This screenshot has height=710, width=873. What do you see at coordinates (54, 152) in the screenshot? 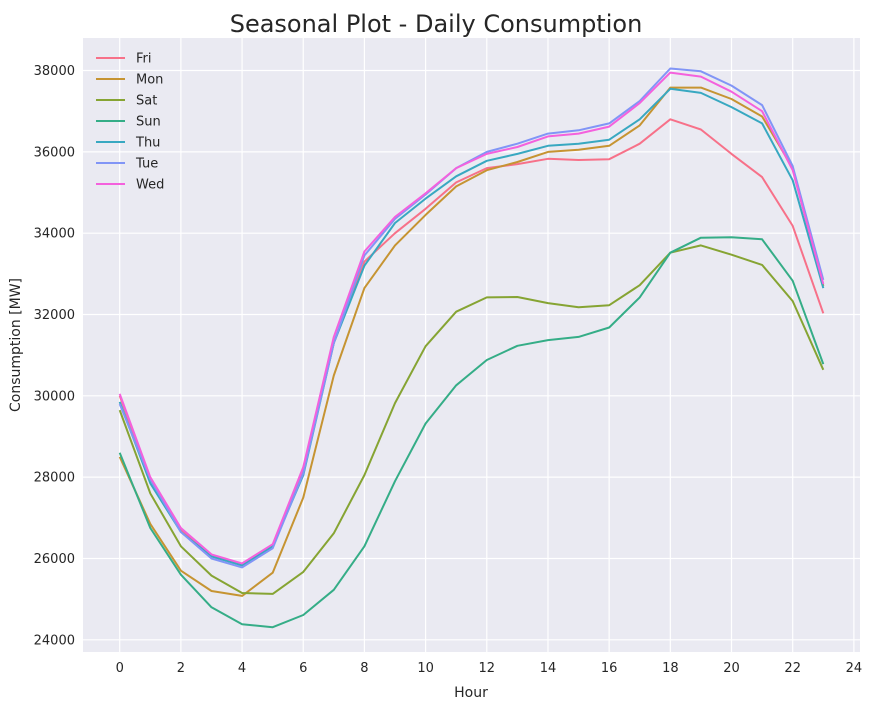
I see `y-tick-label: 36000` at bounding box center [54, 152].